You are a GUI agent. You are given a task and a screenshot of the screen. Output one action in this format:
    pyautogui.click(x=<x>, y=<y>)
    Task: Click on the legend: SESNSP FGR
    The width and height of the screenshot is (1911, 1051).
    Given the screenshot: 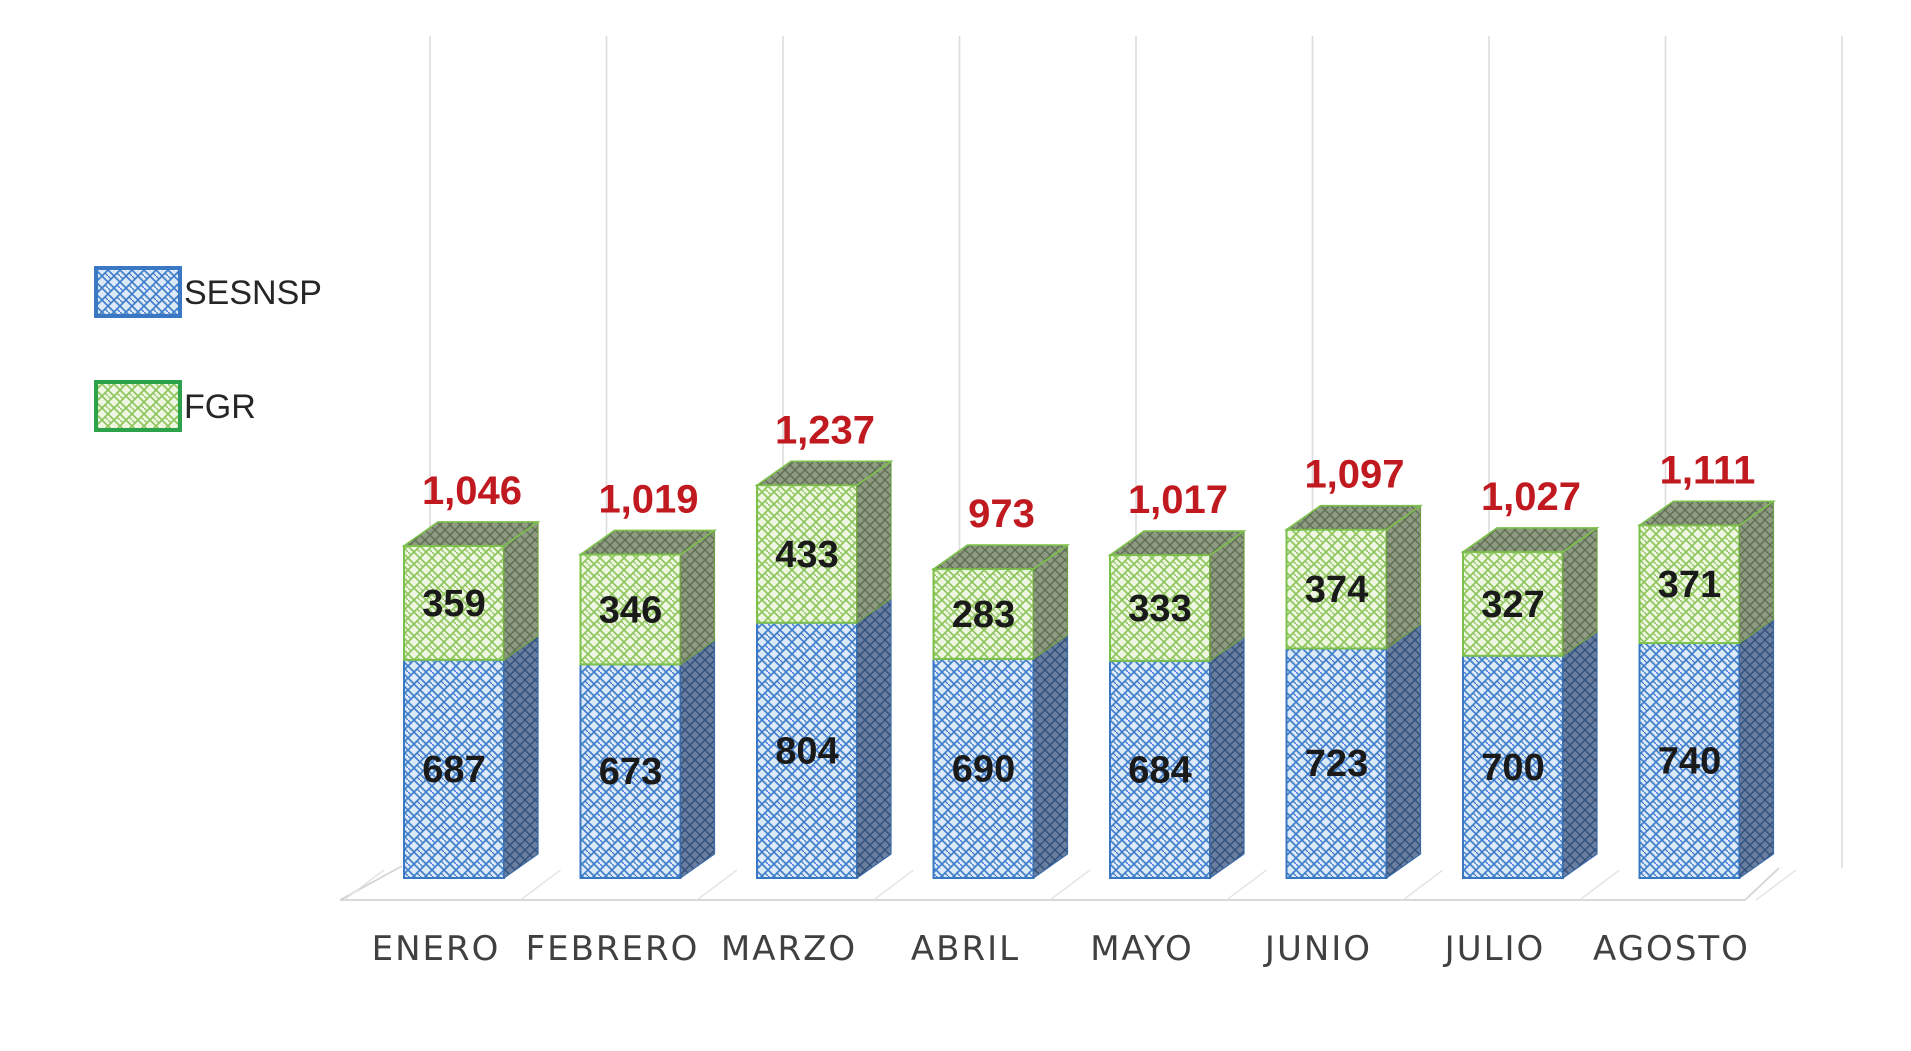 What is the action you would take?
    pyautogui.click(x=208, y=349)
    